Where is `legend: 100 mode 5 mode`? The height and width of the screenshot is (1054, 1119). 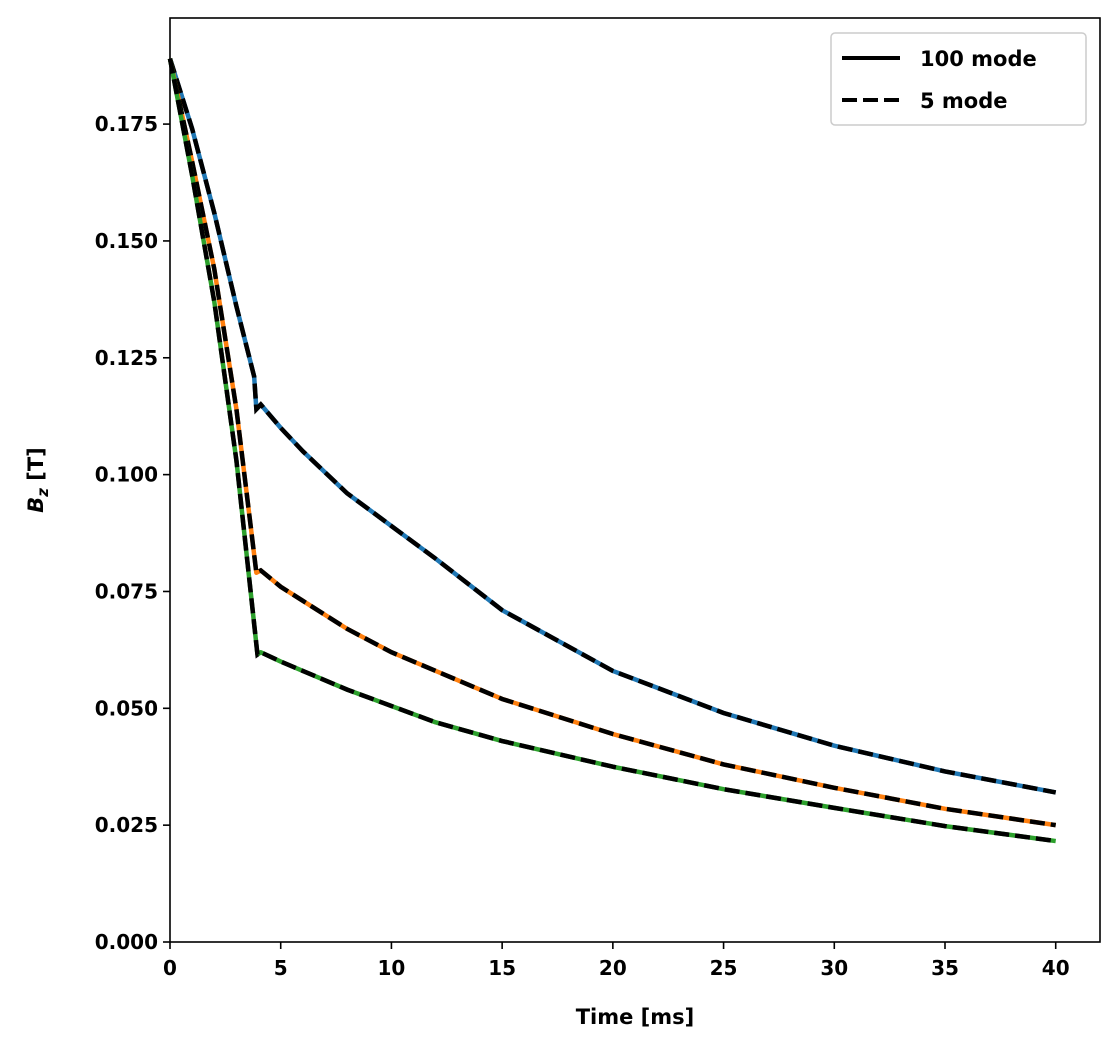 legend: 100 mode 5 mode is located at coordinates (958, 79).